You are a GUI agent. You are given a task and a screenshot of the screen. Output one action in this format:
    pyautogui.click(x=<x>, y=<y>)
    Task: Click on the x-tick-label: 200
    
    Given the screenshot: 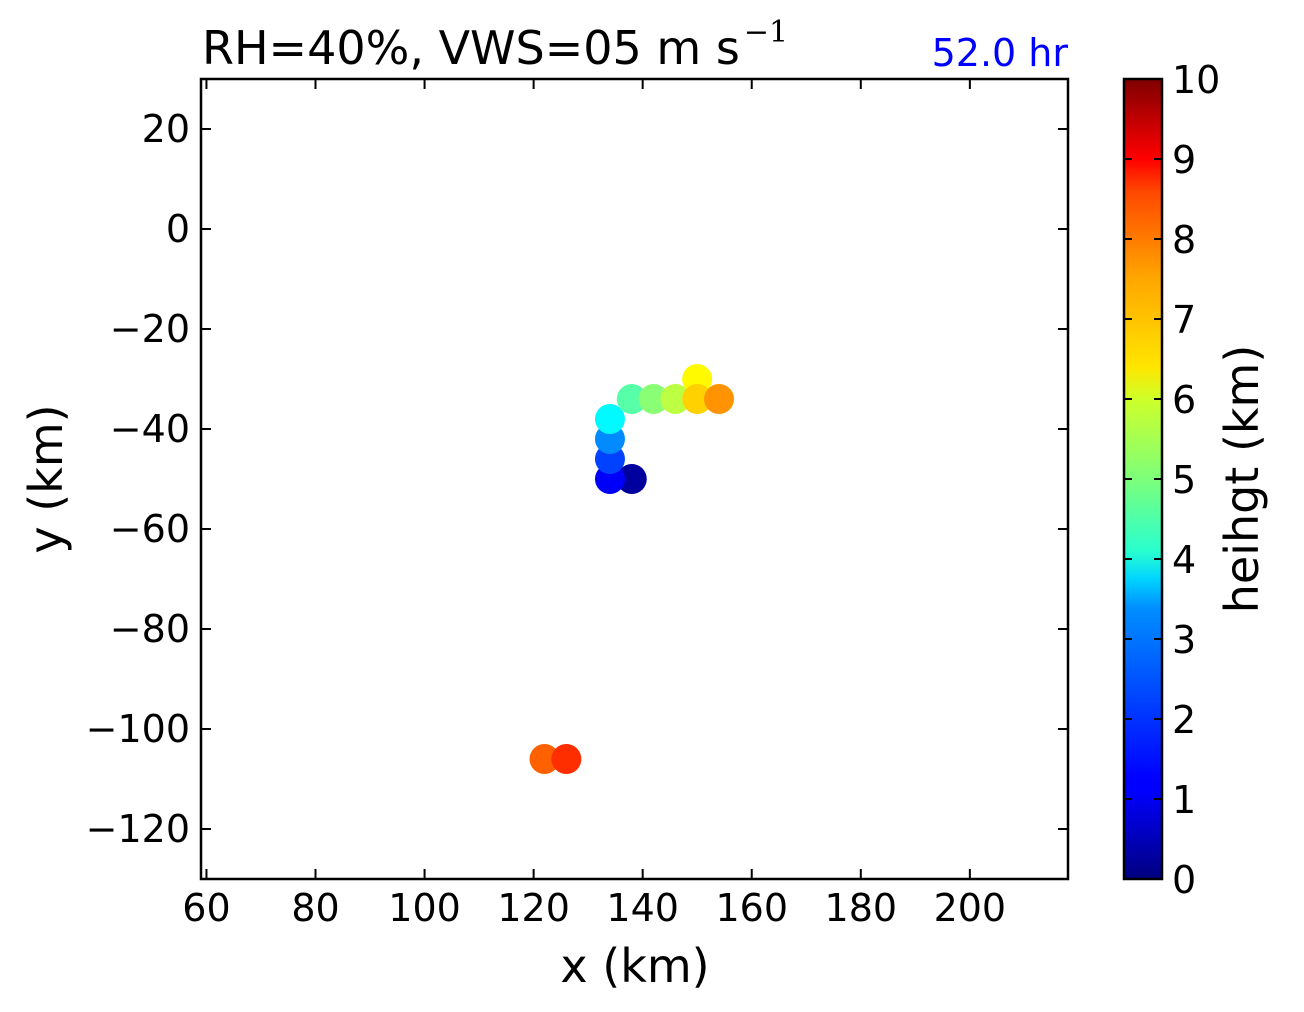 What is the action you would take?
    pyautogui.click(x=970, y=908)
    